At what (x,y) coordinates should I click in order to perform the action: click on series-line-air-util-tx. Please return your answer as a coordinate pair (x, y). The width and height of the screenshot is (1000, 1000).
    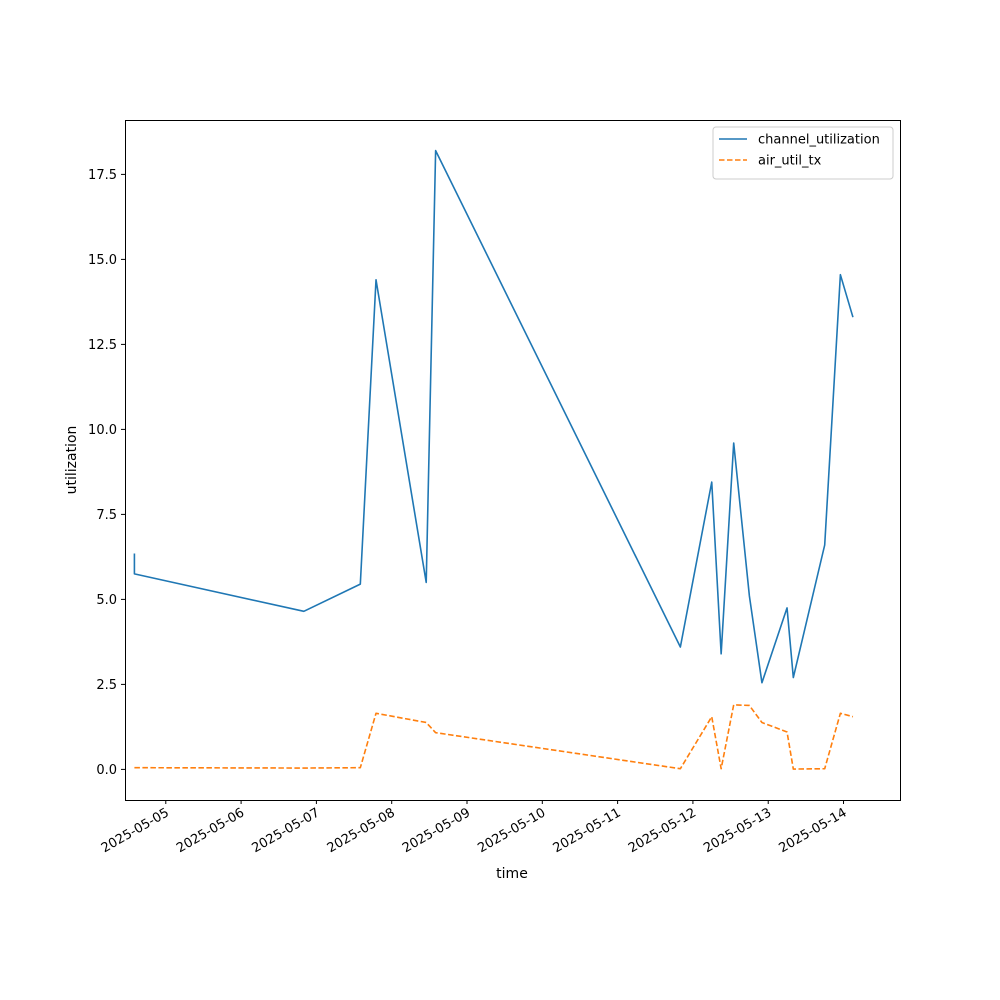
    Looking at the image, I should click on (494, 737).